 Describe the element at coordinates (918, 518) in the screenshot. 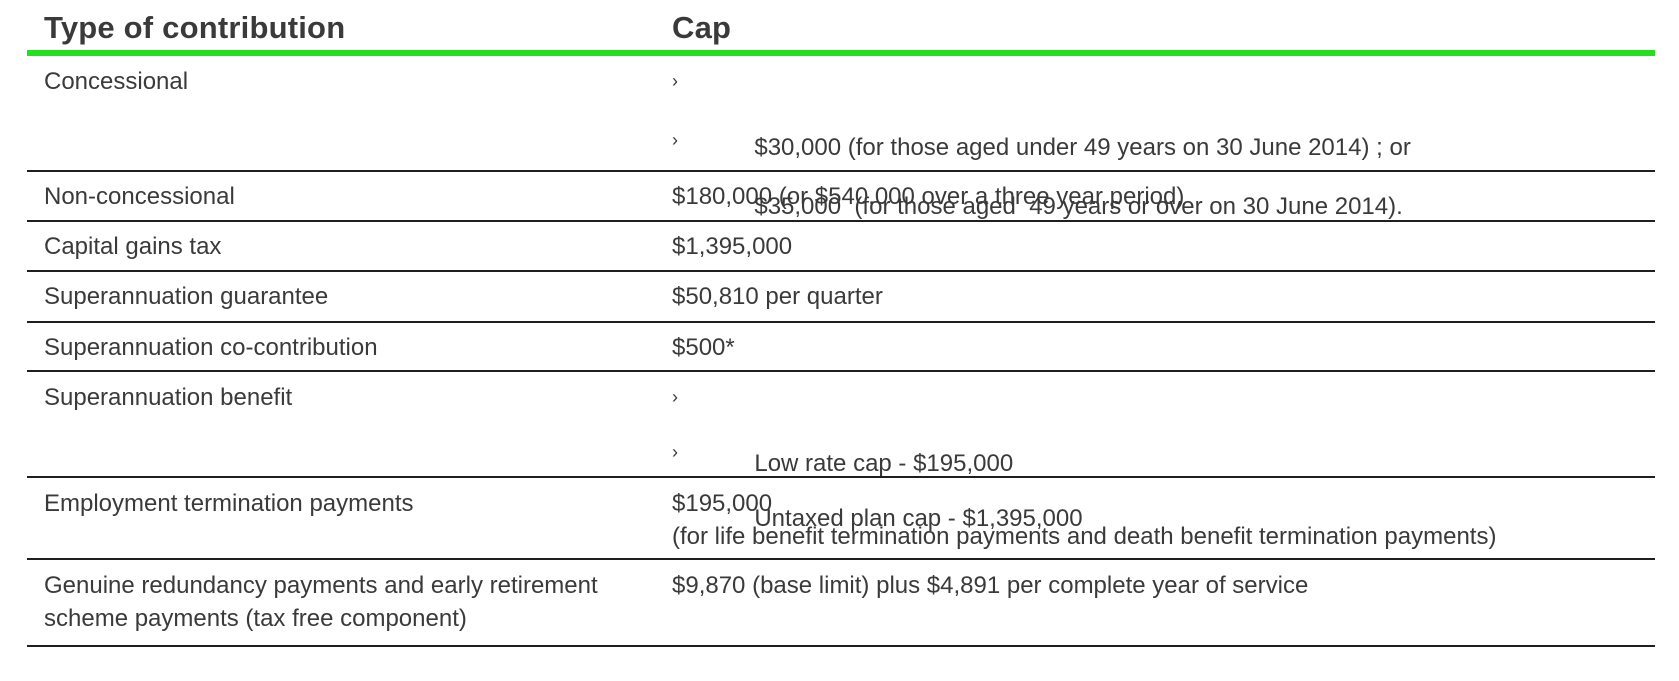

I see `bullet-text: Untaxed plan cap - $1,395,000` at that location.